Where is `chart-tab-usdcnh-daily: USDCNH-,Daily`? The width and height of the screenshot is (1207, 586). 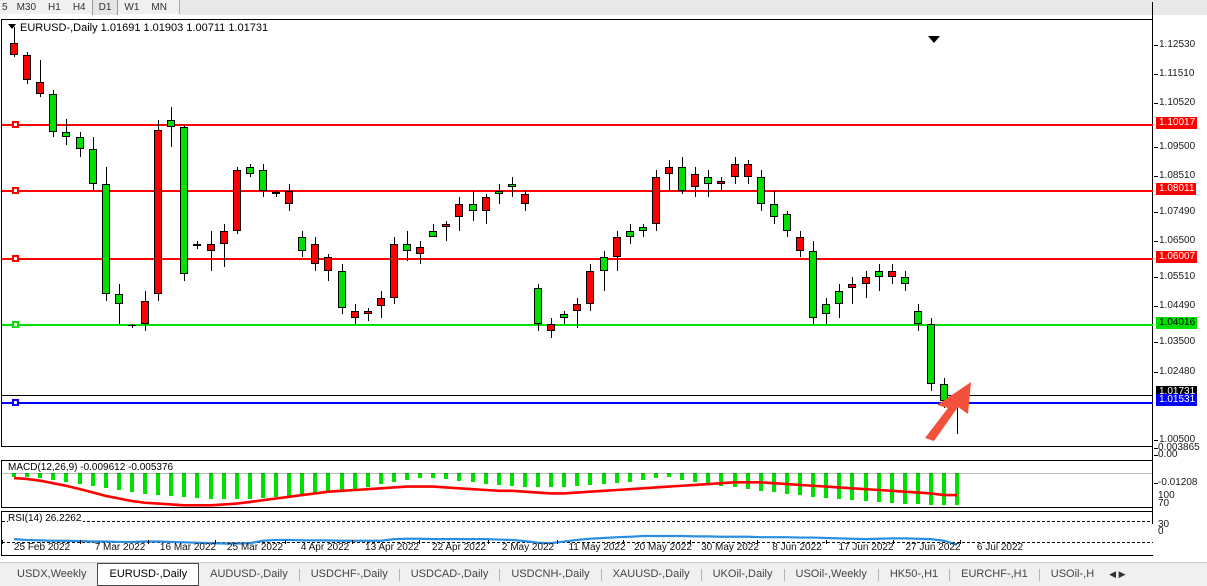
chart-tab-usdcnh-daily: USDCNH-,Daily is located at coordinates (550, 574).